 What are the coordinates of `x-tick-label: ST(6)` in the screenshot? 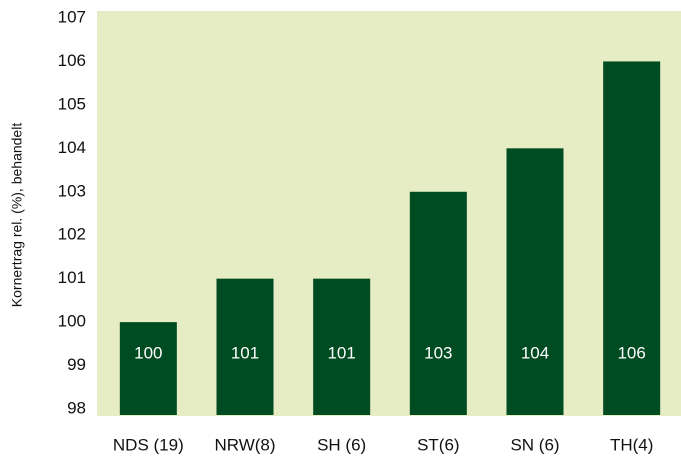 It's located at (438, 444).